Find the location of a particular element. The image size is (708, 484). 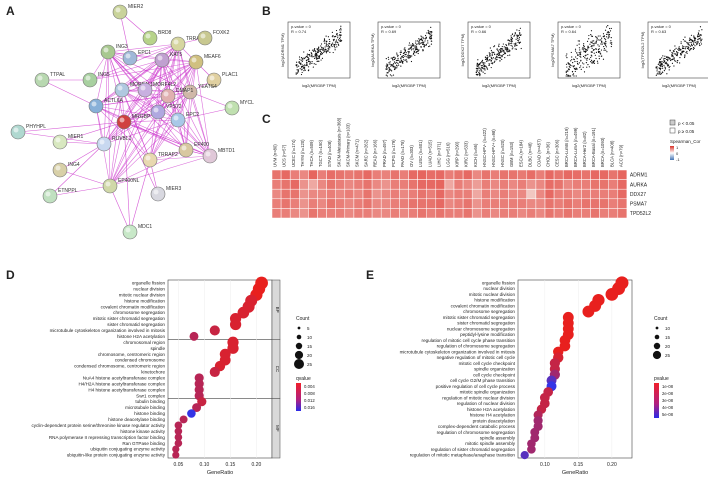

size-legend-dot is located at coordinates (657, 355).